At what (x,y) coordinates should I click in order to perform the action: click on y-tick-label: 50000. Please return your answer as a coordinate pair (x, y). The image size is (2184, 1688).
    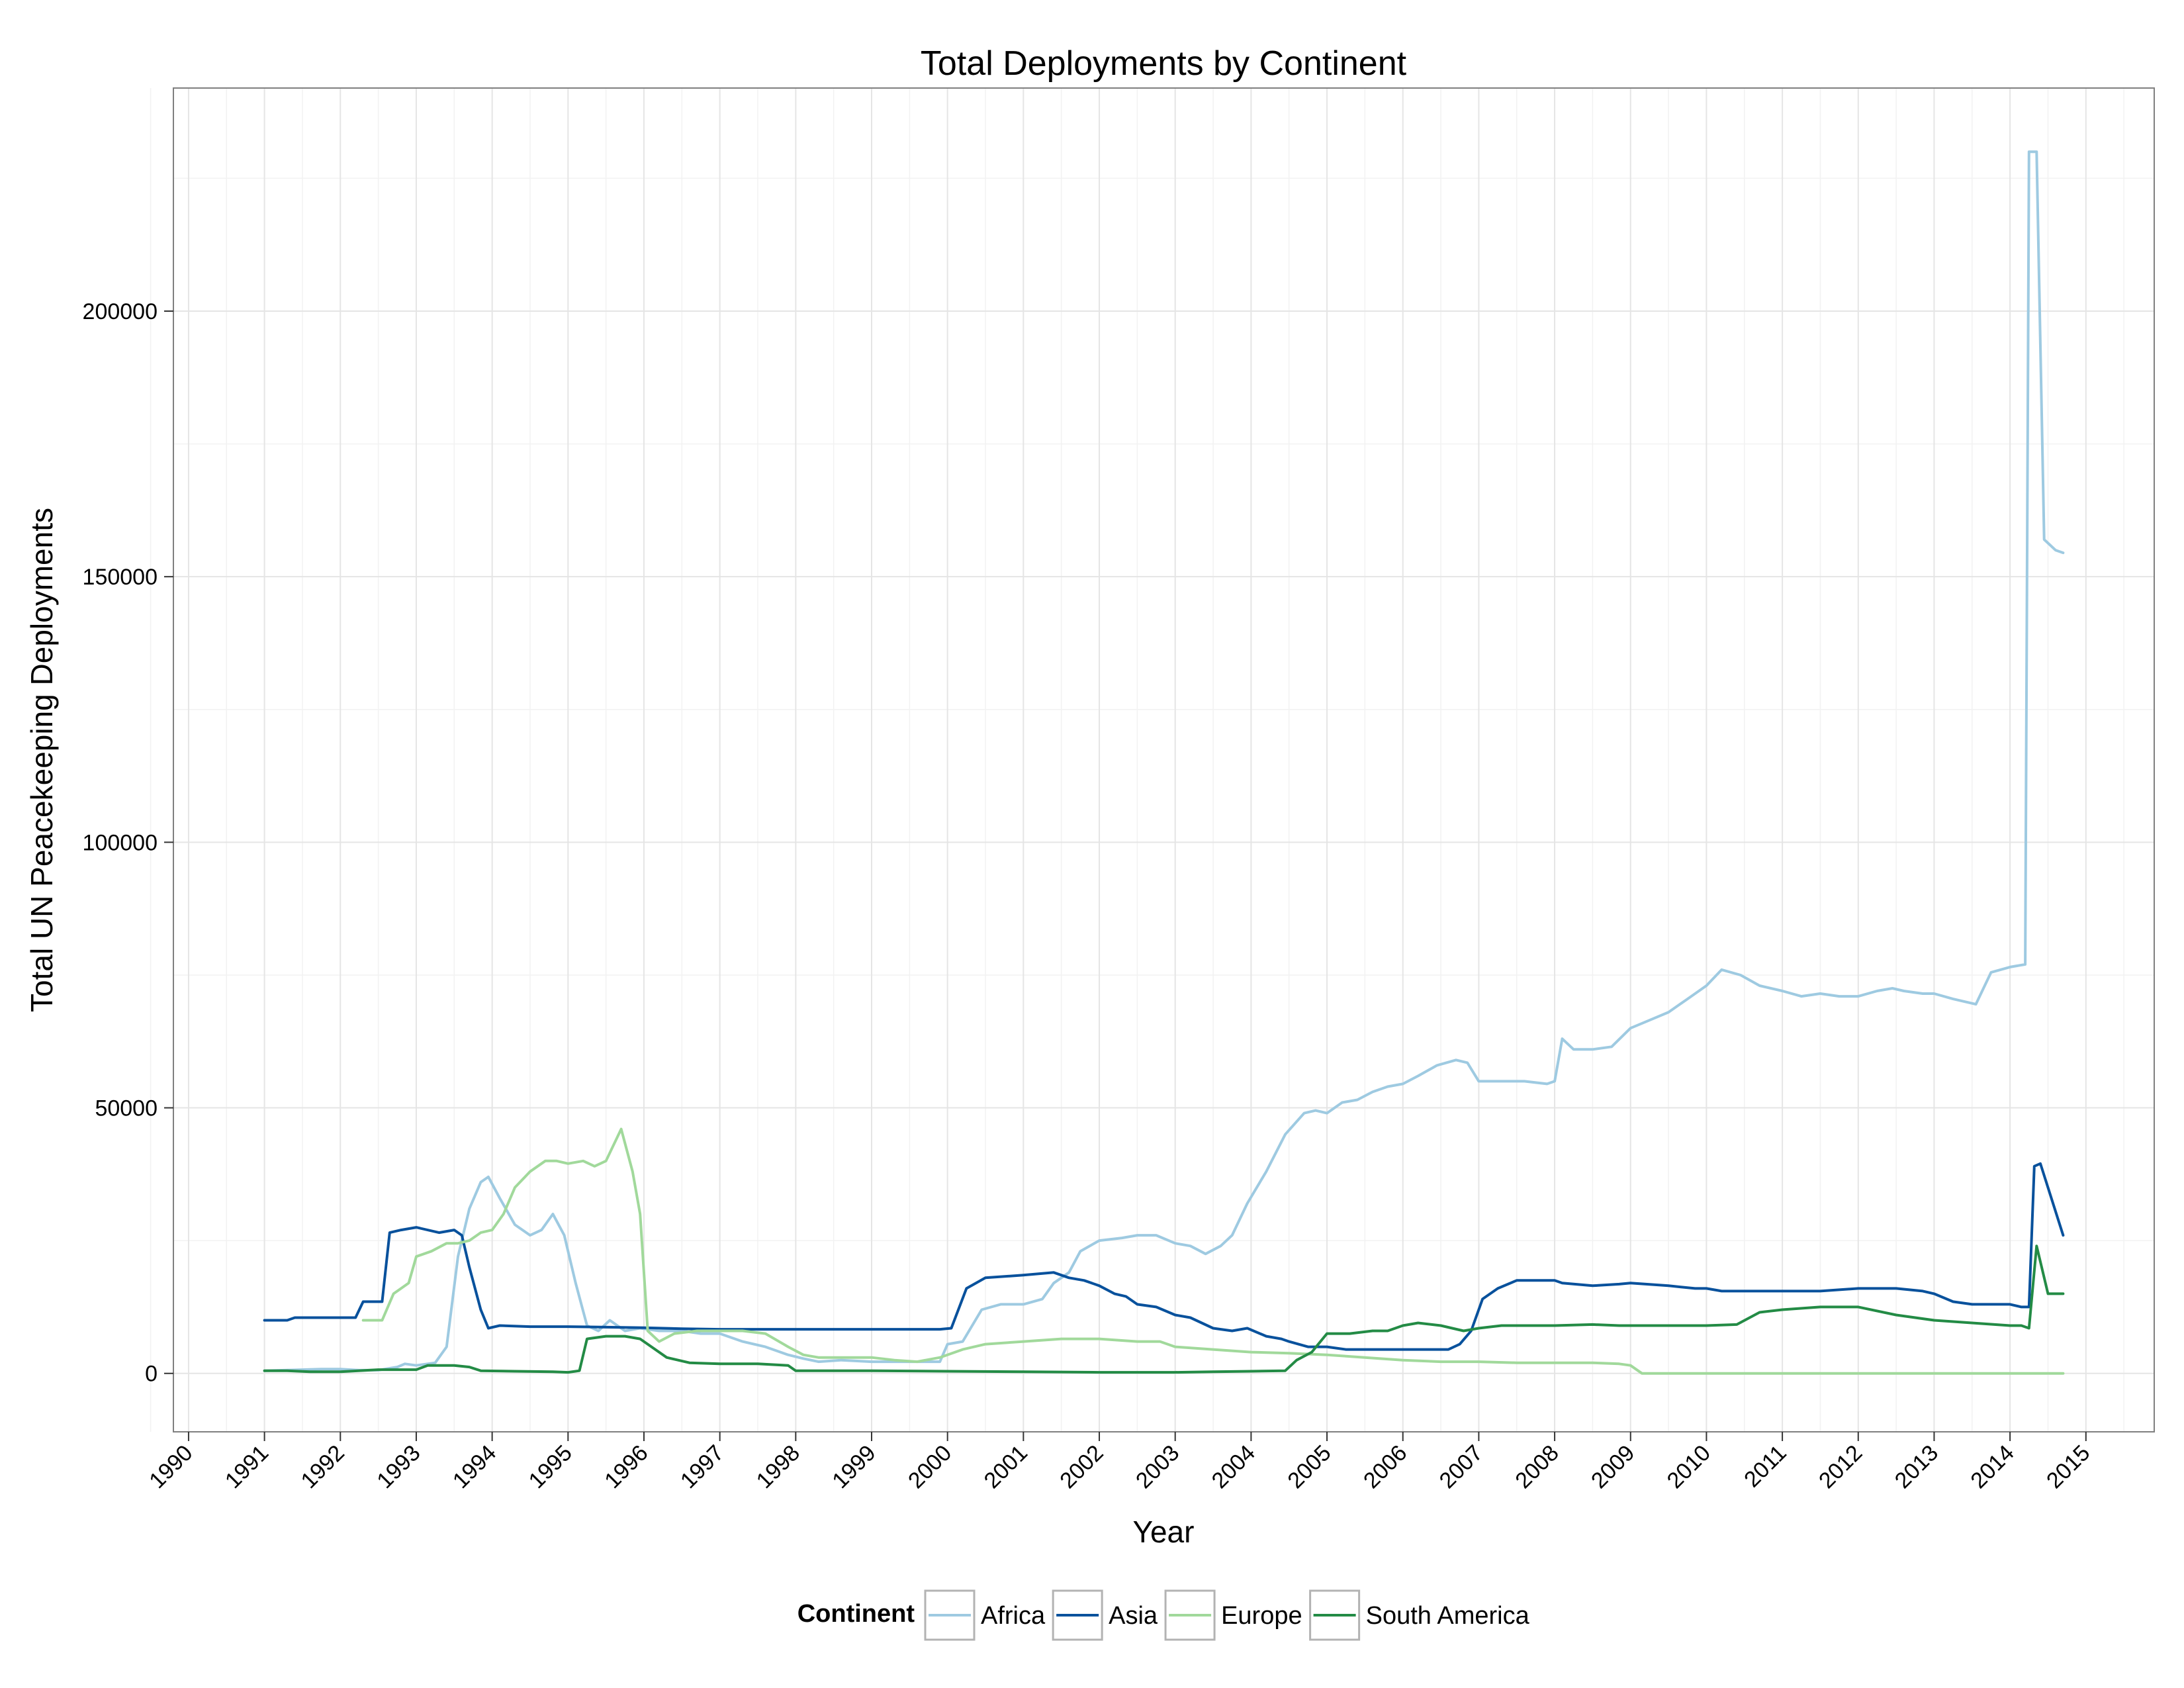
    Looking at the image, I should click on (127, 1108).